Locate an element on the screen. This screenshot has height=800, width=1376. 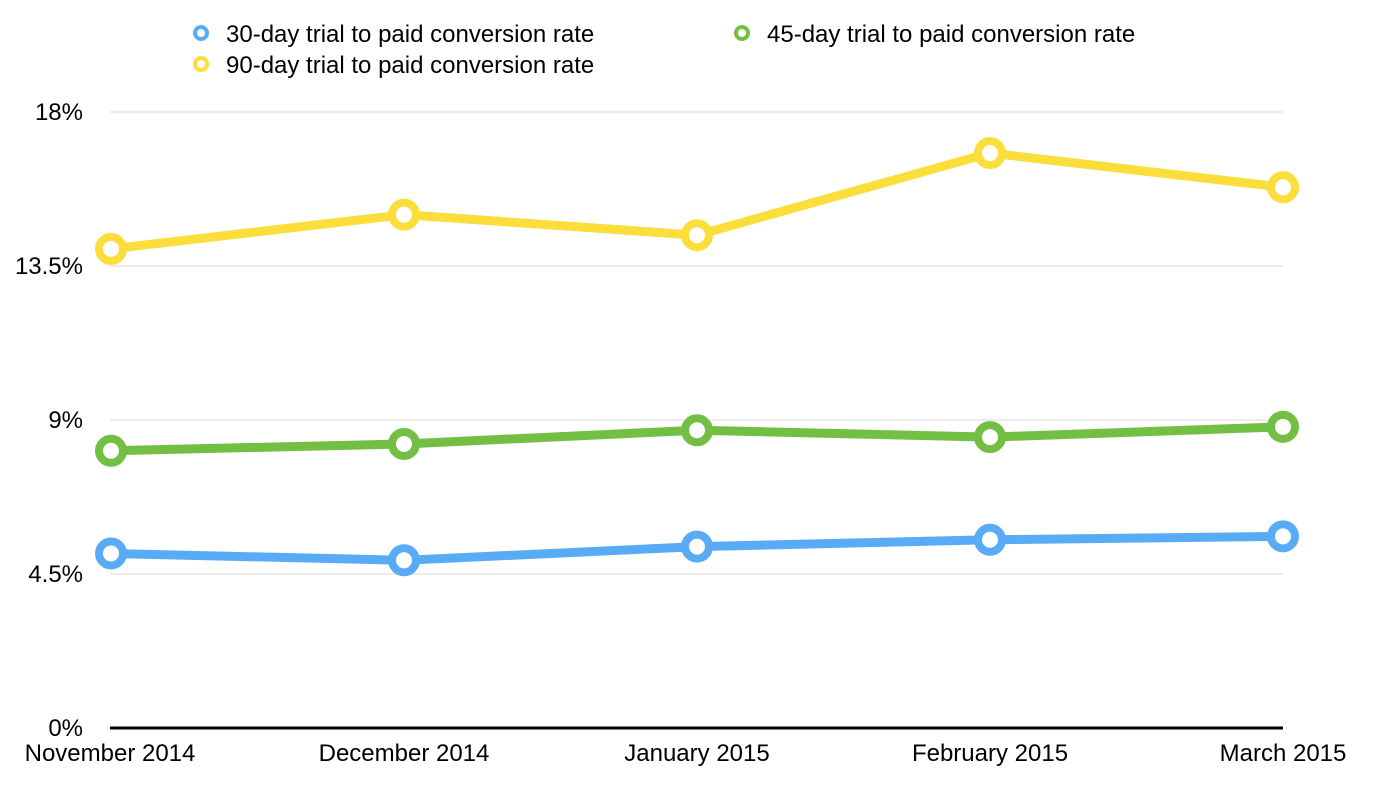
legend-label: 90-day trial to paid conversion rate is located at coordinates (410, 65).